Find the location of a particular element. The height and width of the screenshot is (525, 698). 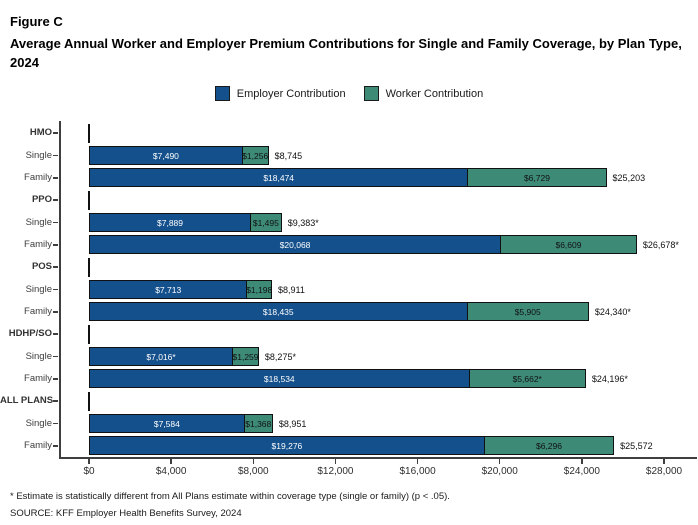

y-axis-label: POS is located at coordinates (41, 267).